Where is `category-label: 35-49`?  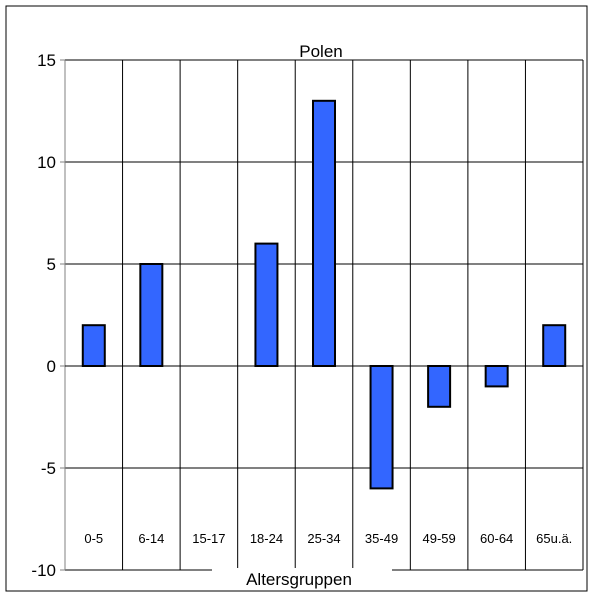 category-label: 35-49 is located at coordinates (381, 538).